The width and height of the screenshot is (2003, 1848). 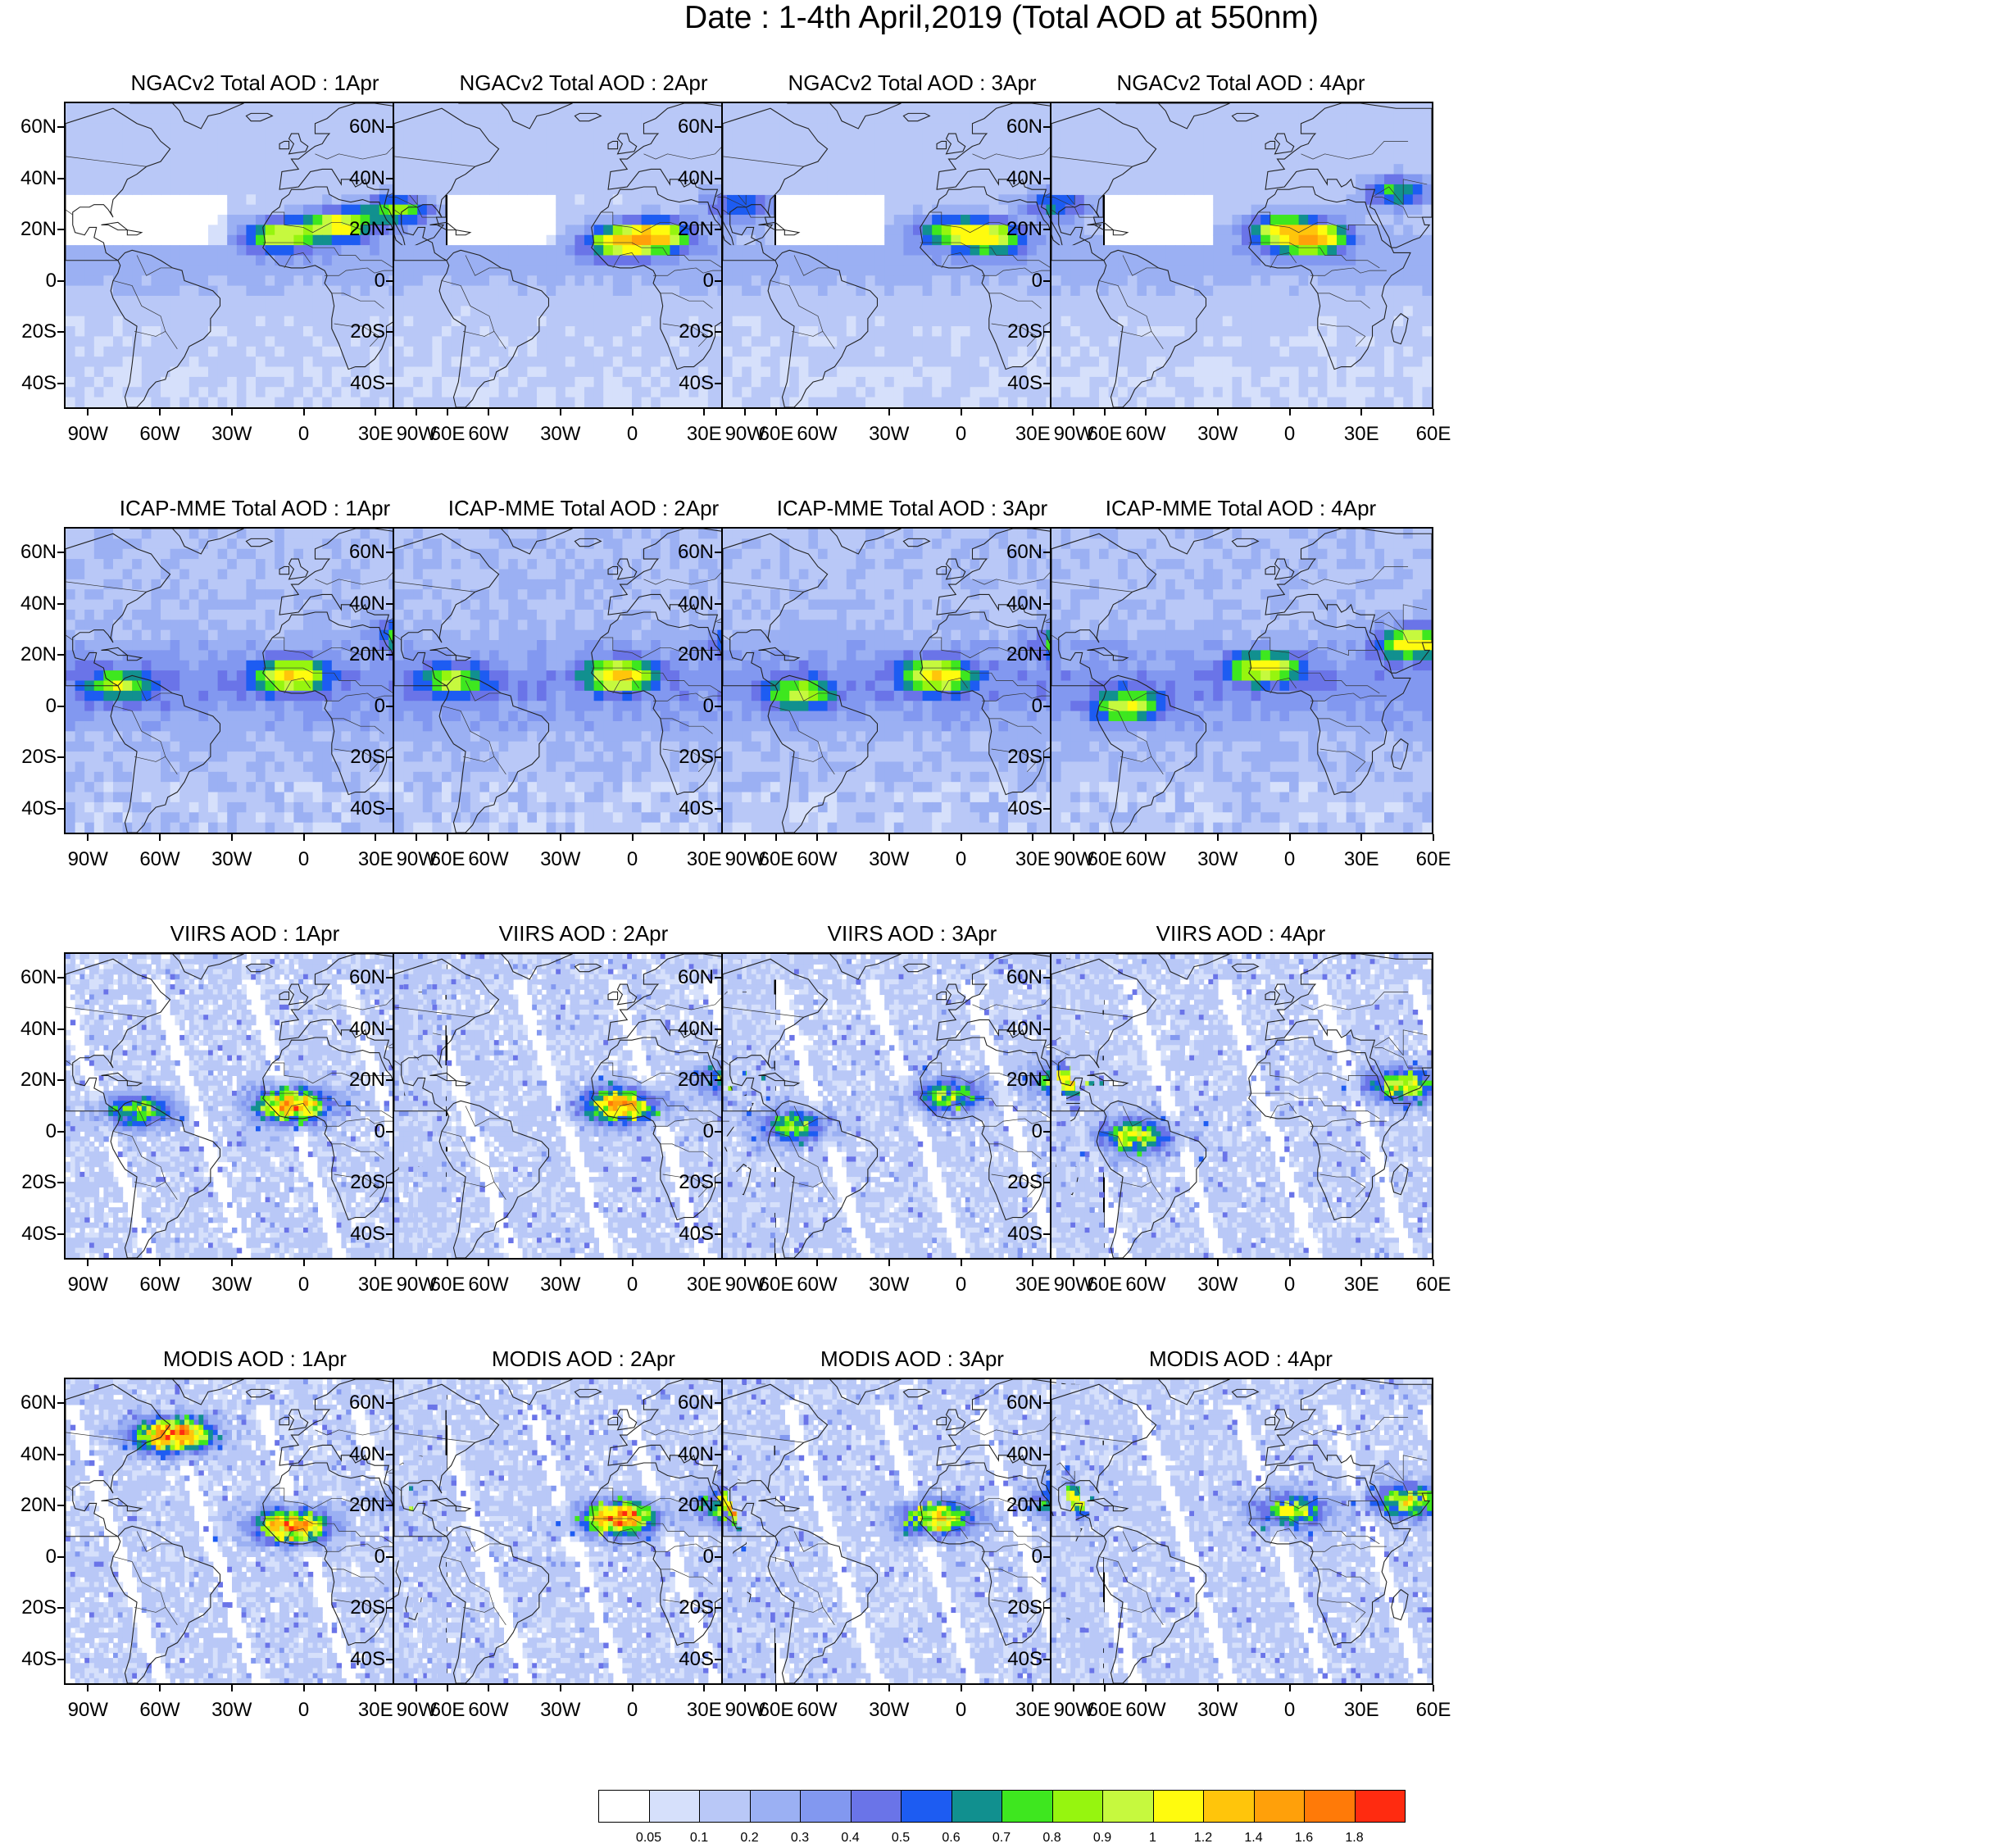 I want to click on country-border, so click(x=1092, y=161).